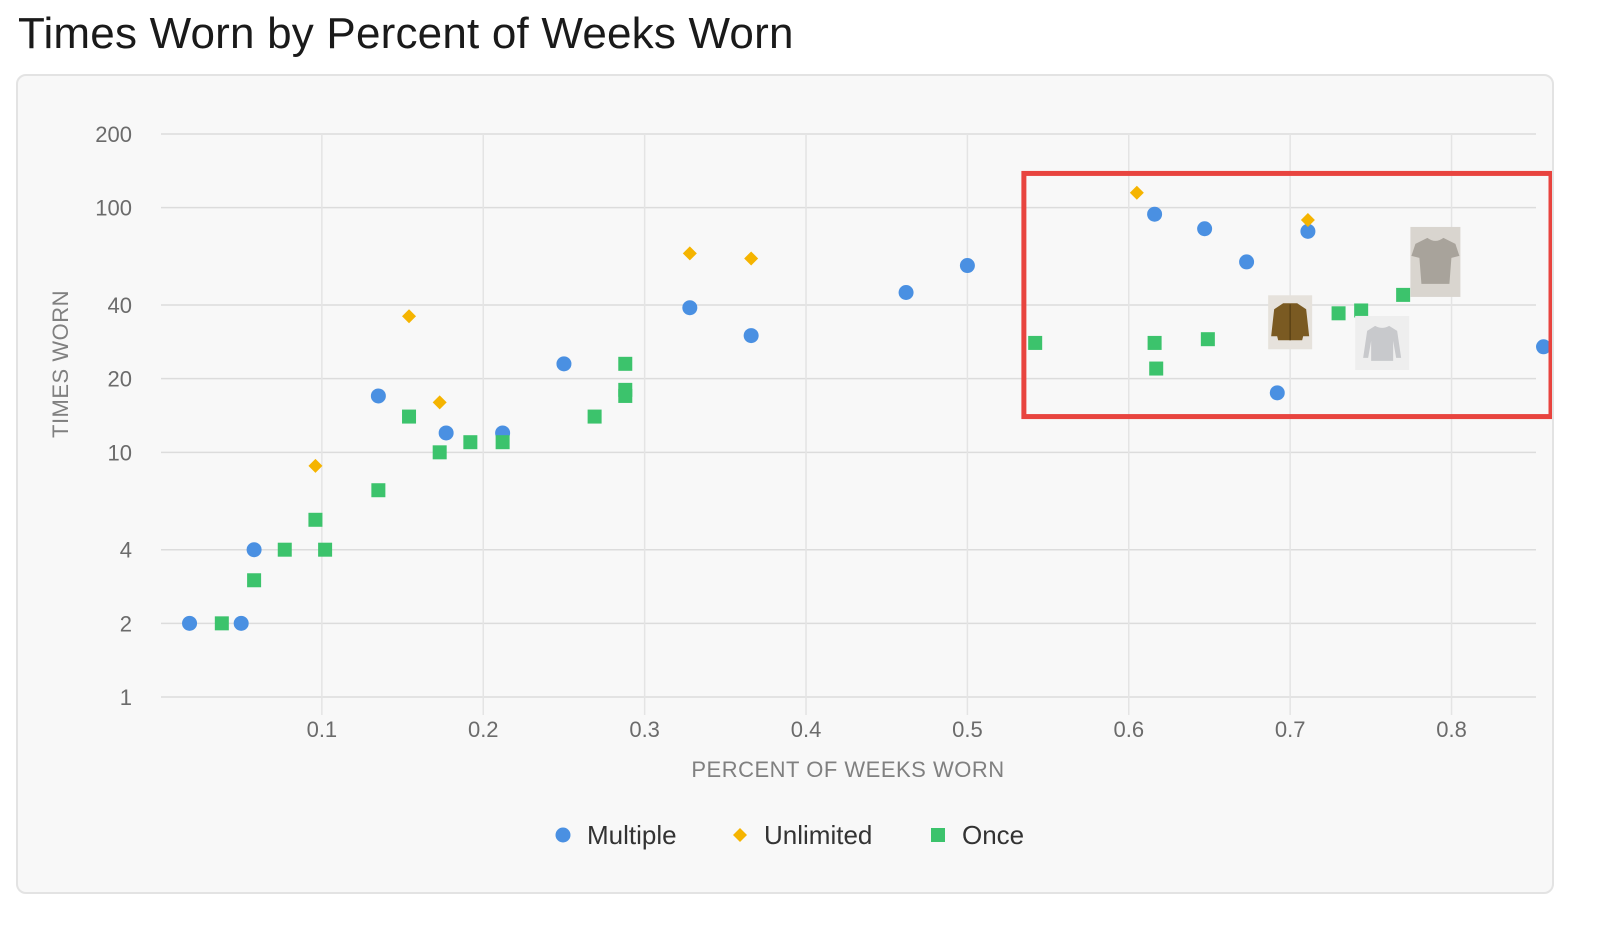  Describe the element at coordinates (120, 452) in the screenshot. I see `y-tick-label: 10` at that location.